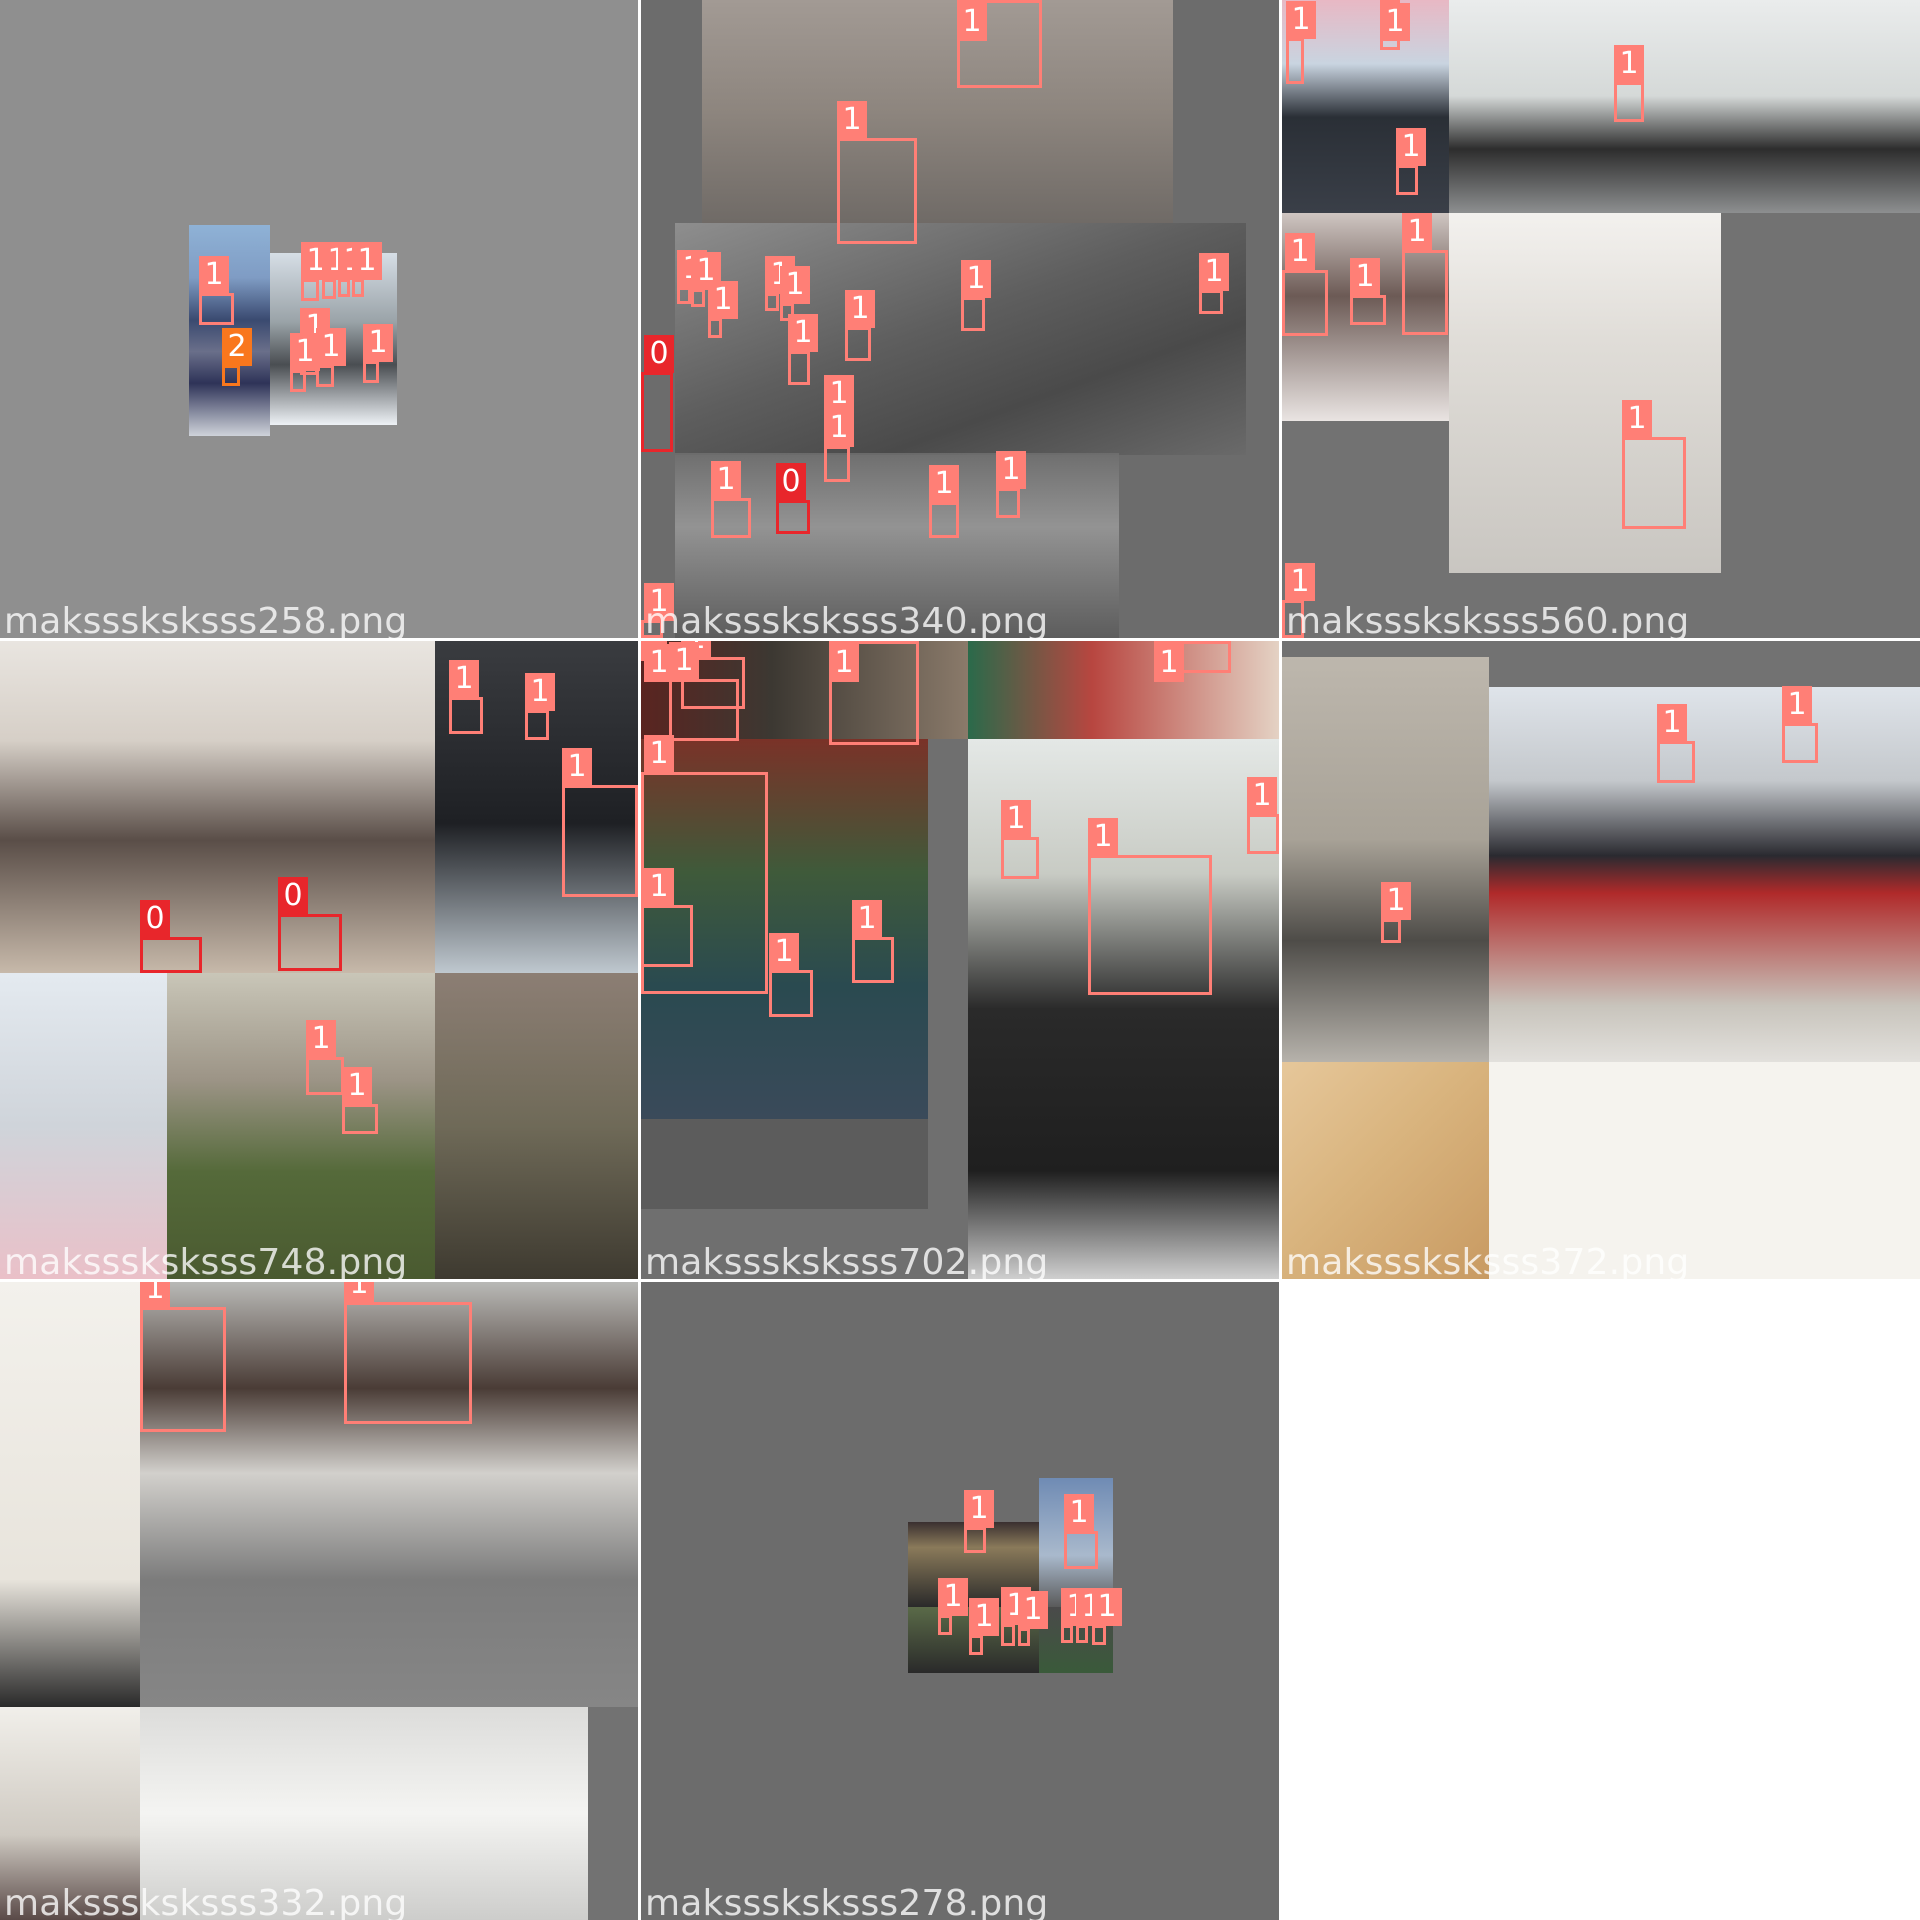 Image resolution: width=1920 pixels, height=1920 pixels. I want to click on mosaic-tile: 1 1 maksssksksss332.png, so click(319, 1601).